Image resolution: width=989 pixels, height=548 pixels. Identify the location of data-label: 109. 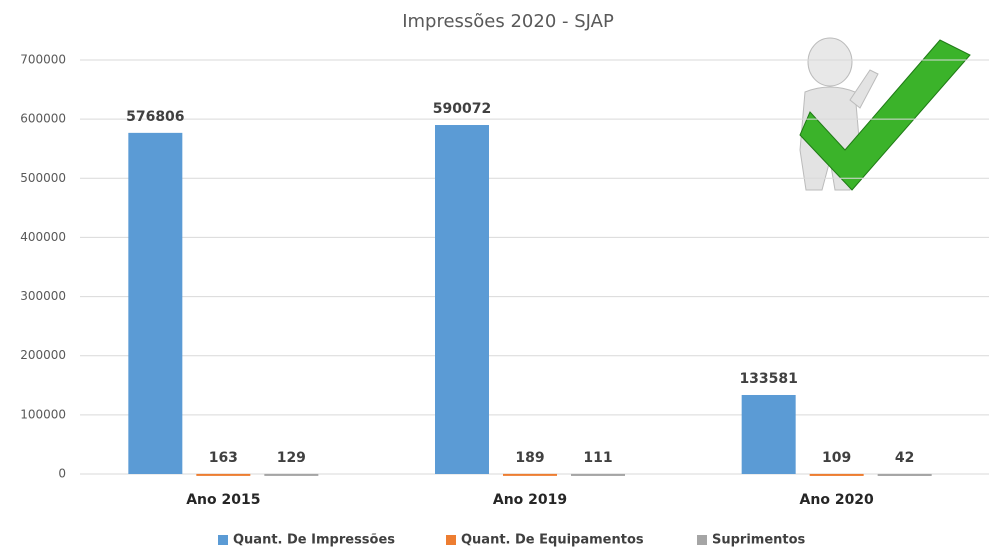
(836, 458).